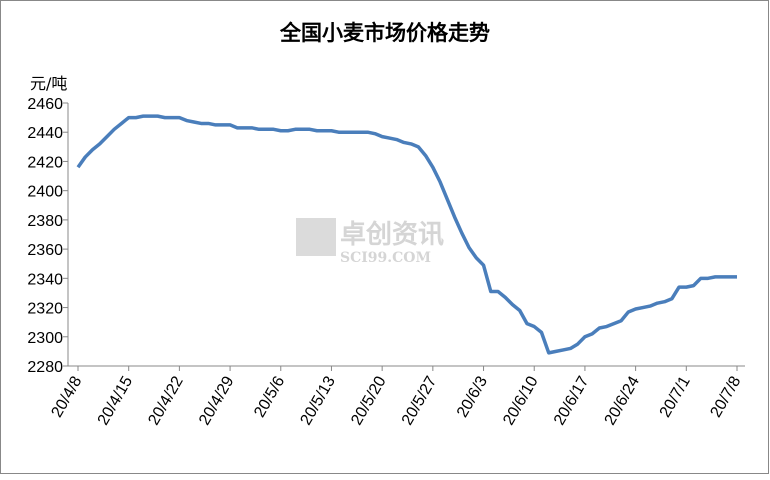 This screenshot has width=770, height=480. I want to click on y-tick-label: 2360, so click(45, 250).